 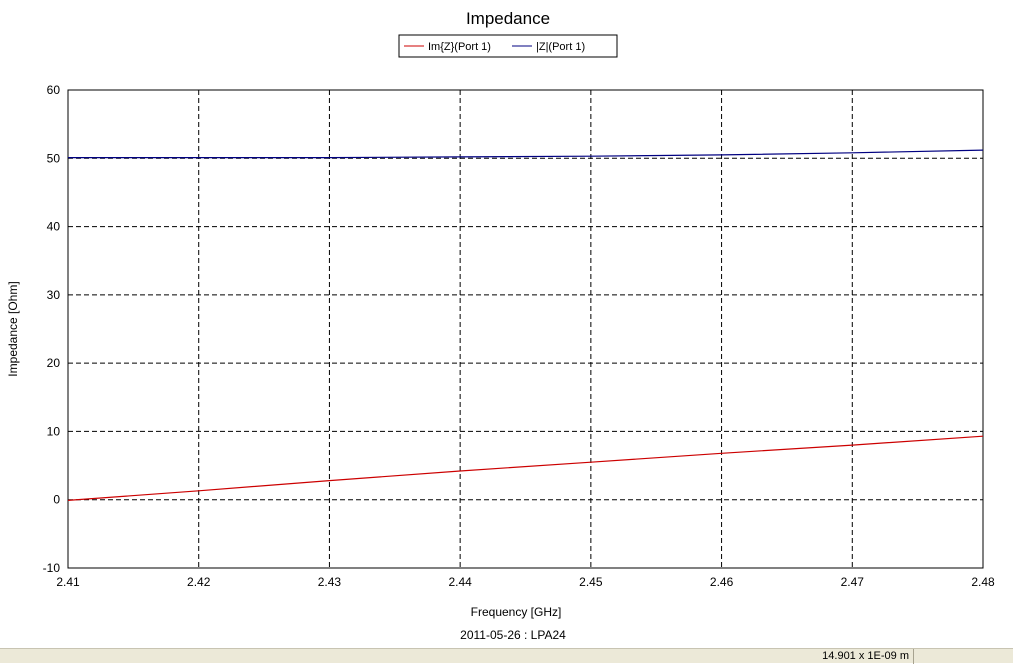 I want to click on x-tick-label: 2.41, so click(x=68, y=582).